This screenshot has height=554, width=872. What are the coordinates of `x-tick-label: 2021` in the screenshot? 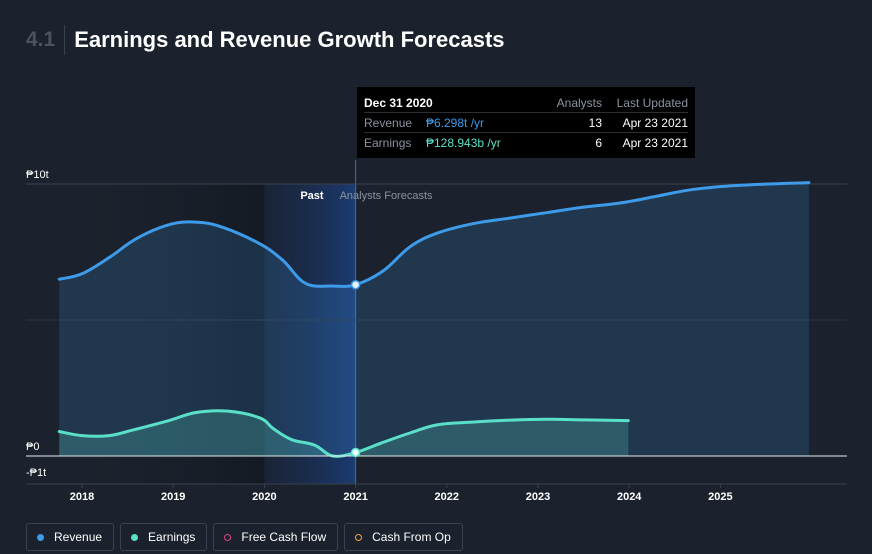 It's located at (355, 497).